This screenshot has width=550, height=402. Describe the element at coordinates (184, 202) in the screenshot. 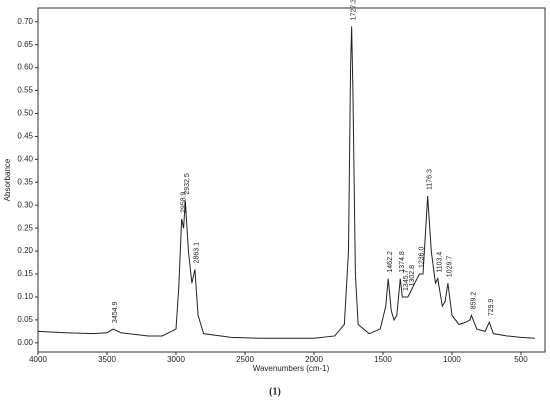

I see `peak-label: 2958.9` at that location.